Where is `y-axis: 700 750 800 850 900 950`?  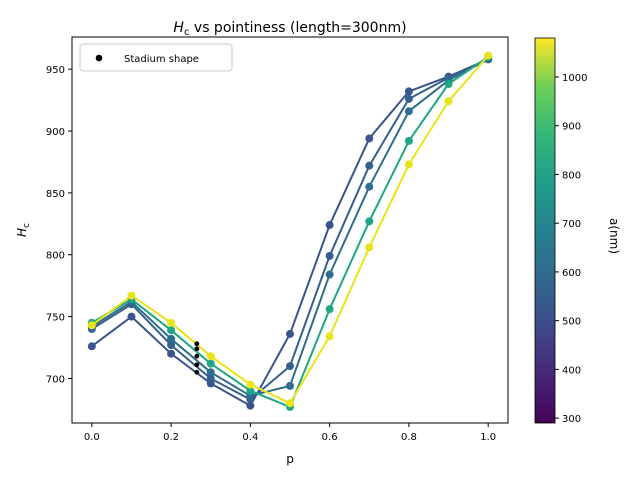
y-axis: 700 750 800 850 900 950 is located at coordinates (59, 225).